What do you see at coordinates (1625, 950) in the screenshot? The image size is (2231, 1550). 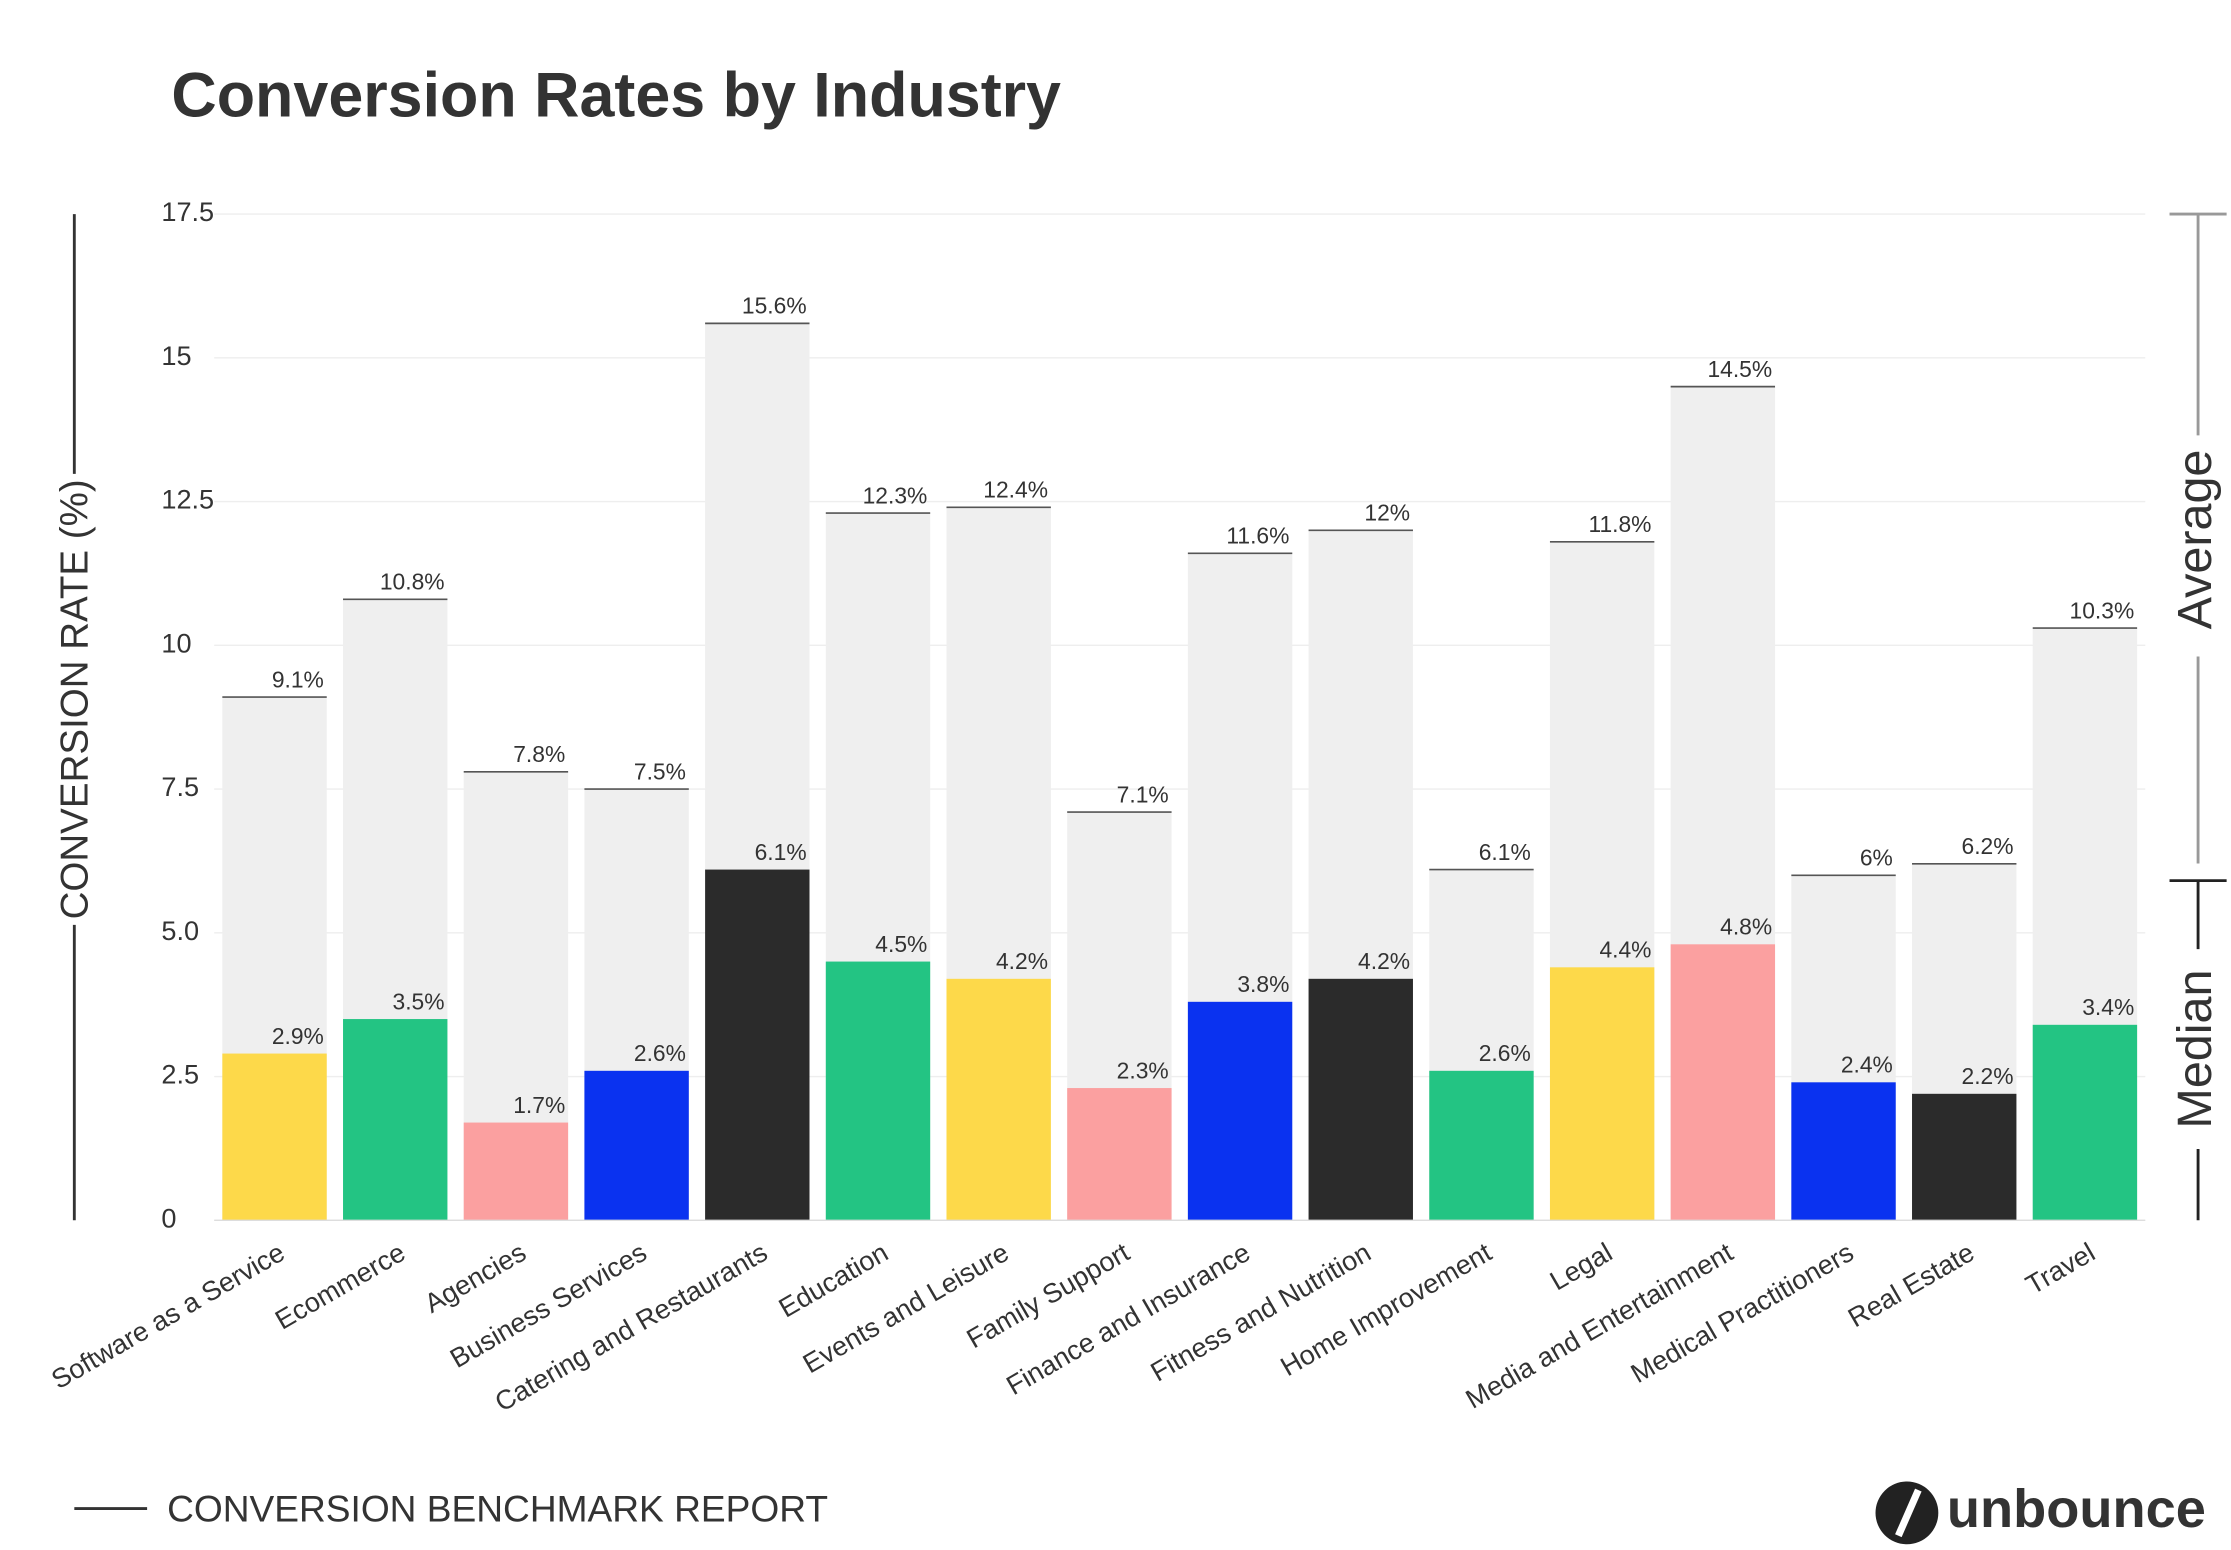 I see `value-label: 4.4%` at bounding box center [1625, 950].